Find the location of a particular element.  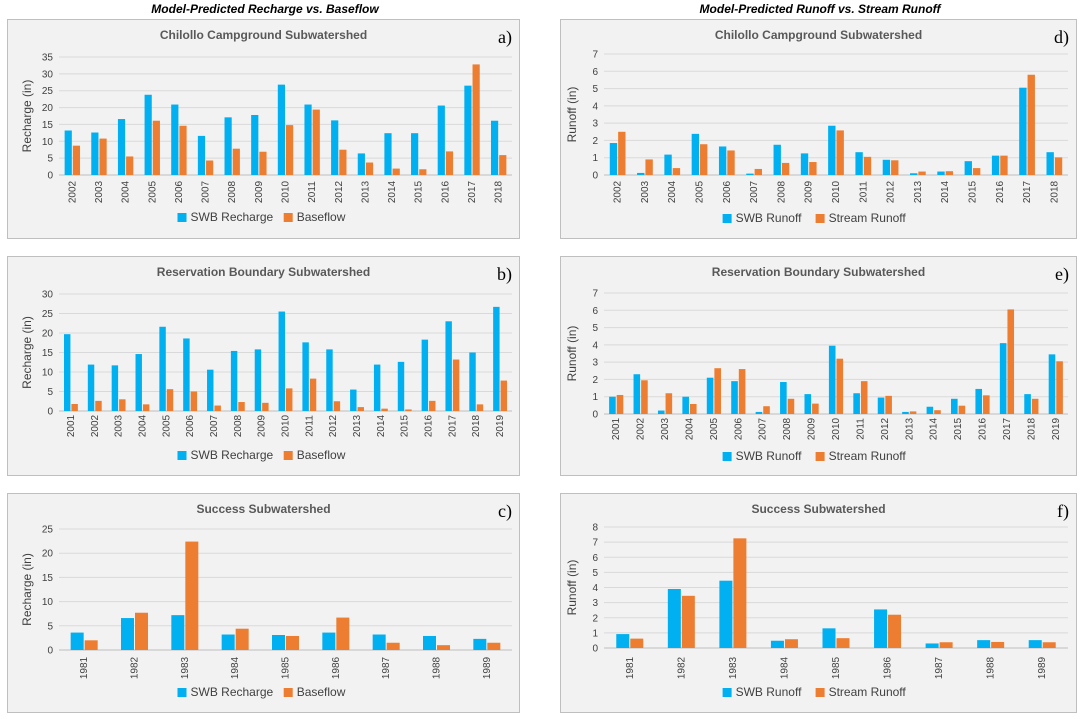

x-tick-label: 1982 is located at coordinates (681, 667).